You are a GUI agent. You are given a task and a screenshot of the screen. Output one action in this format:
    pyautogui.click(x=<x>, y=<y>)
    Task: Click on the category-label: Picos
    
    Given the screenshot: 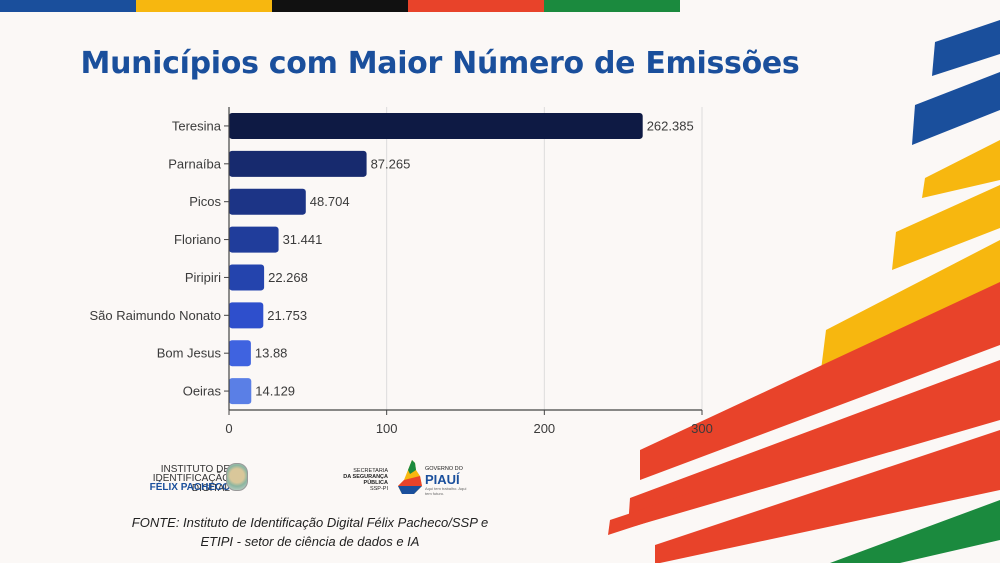 What is the action you would take?
    pyautogui.click(x=205, y=201)
    